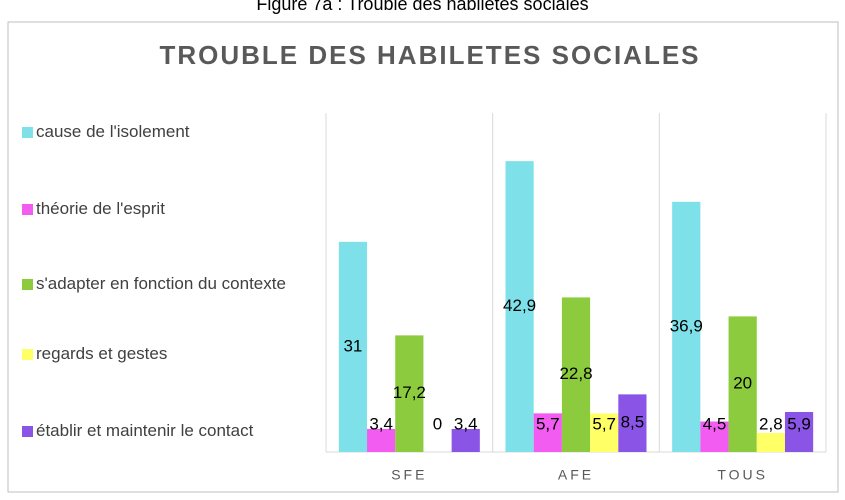 The height and width of the screenshot is (500, 845). I want to click on x-tick-label: AFE, so click(576, 475).